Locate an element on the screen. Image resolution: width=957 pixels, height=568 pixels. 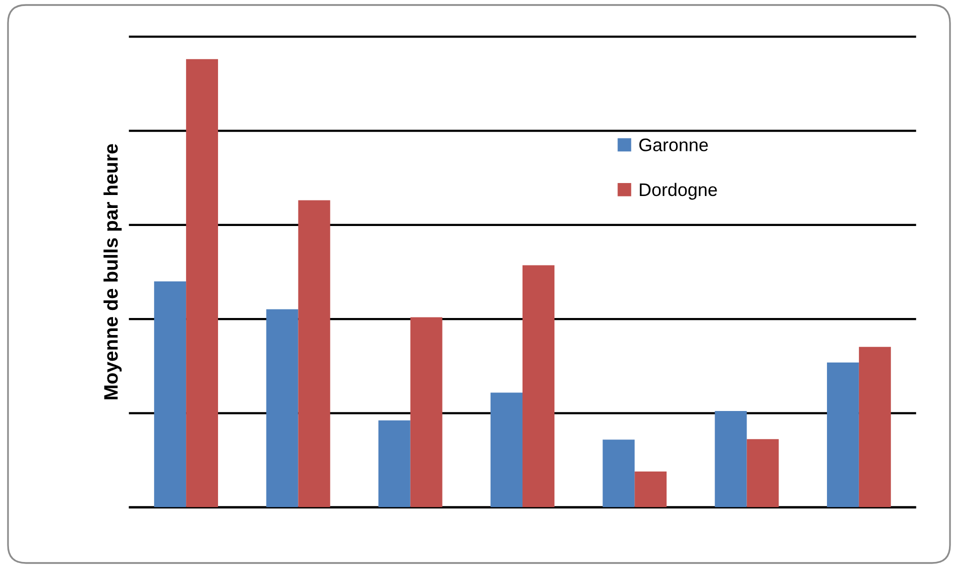
y-axis-title: Moyenne de bulls par heure is located at coordinates (113, 272).